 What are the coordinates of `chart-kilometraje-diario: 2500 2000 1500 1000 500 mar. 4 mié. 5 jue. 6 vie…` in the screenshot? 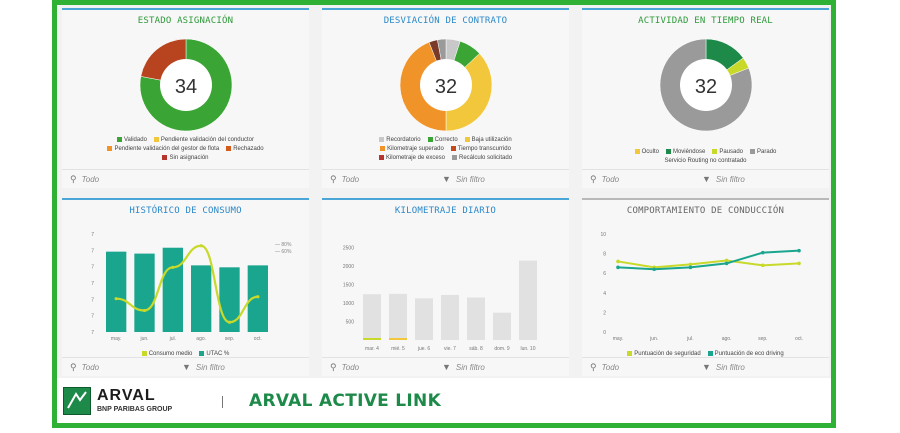 It's located at (445, 292).